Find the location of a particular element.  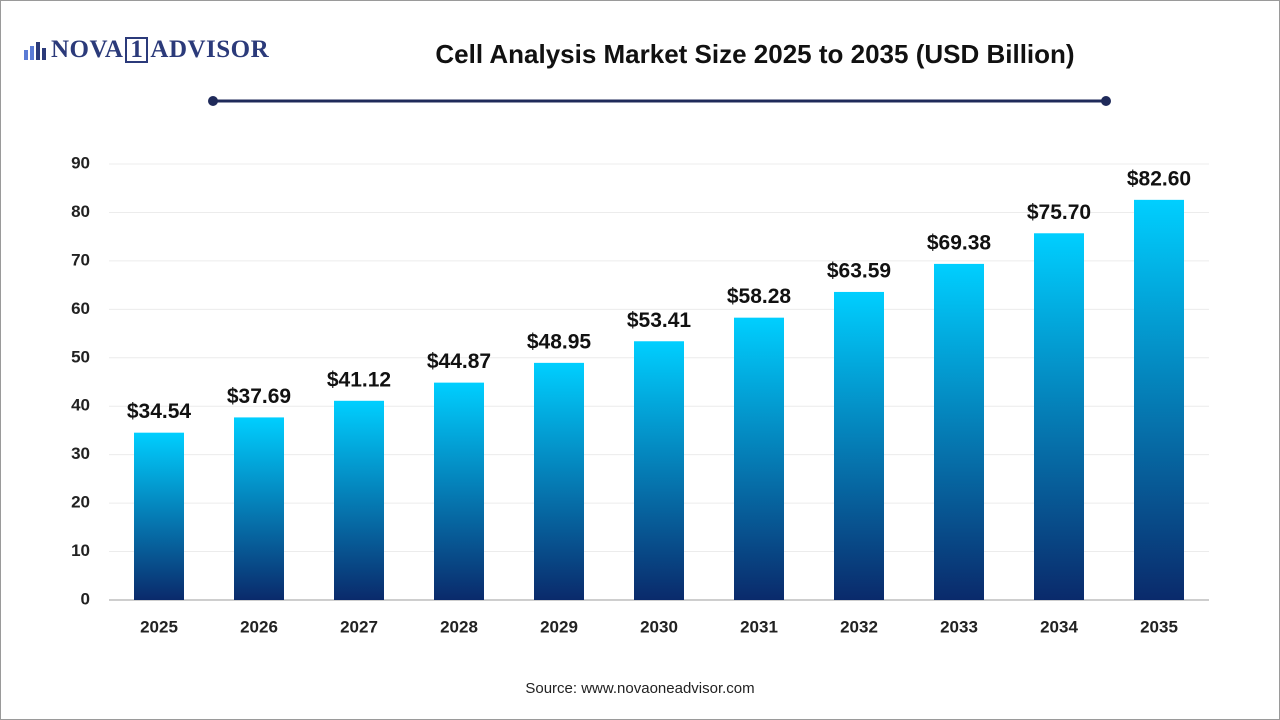

x-tick-label: 2029 is located at coordinates (559, 626).